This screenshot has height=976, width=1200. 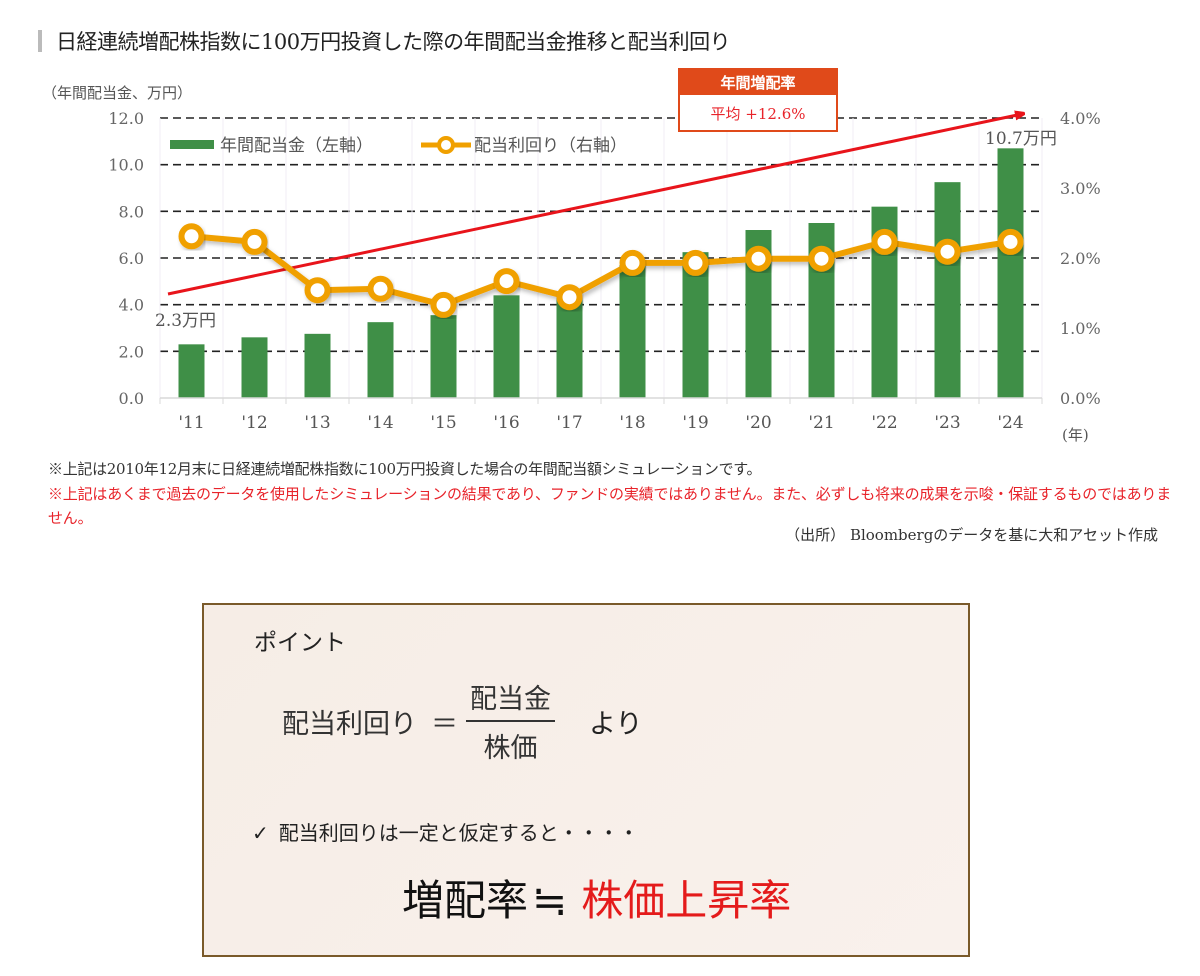 What do you see at coordinates (317, 423) in the screenshot?
I see `x-axis-tick: '13` at bounding box center [317, 423].